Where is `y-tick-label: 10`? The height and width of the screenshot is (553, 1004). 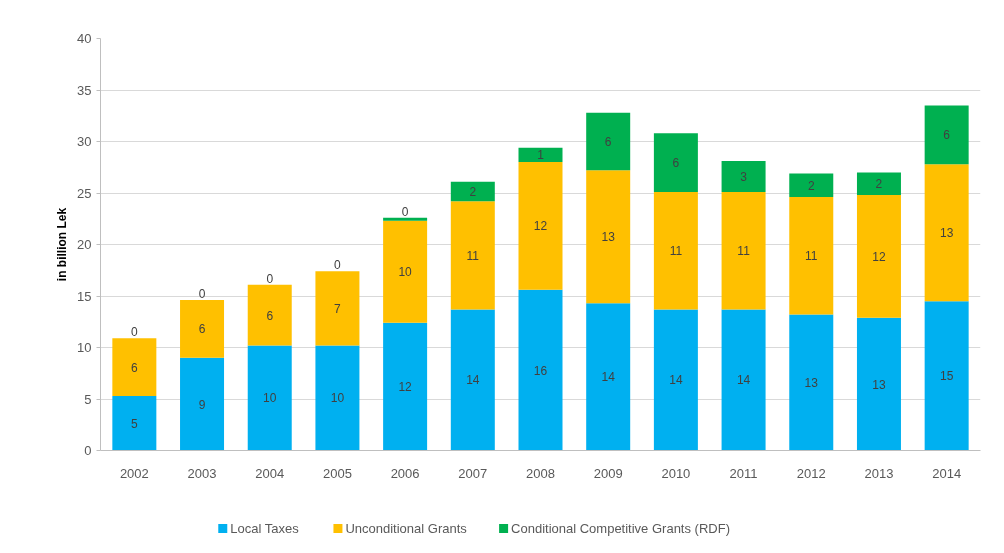 y-tick-label: 10 is located at coordinates (84, 347).